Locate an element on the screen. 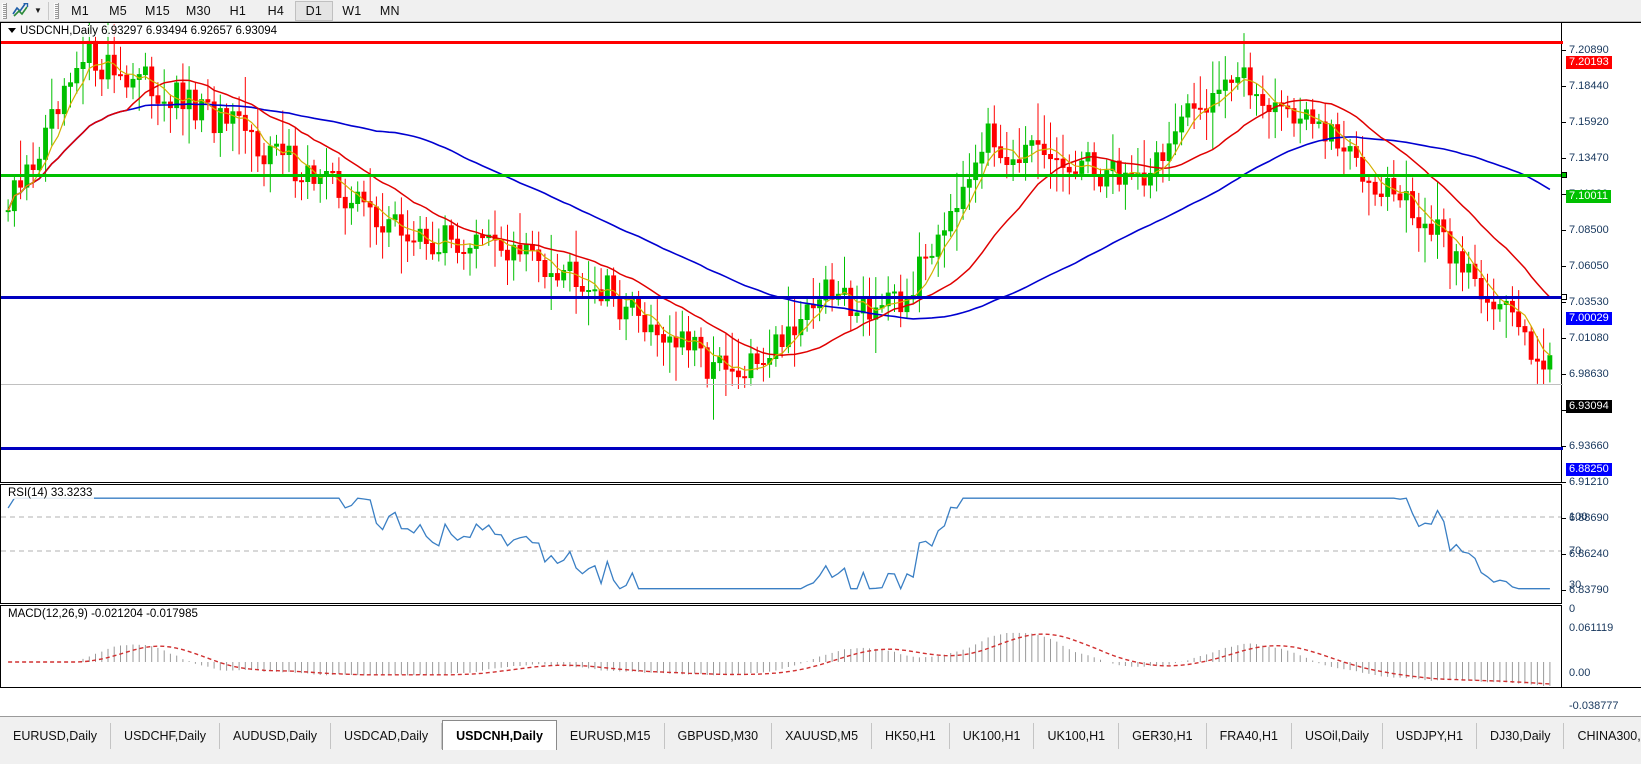  toolbar-grip is located at coordinates (4, 10).